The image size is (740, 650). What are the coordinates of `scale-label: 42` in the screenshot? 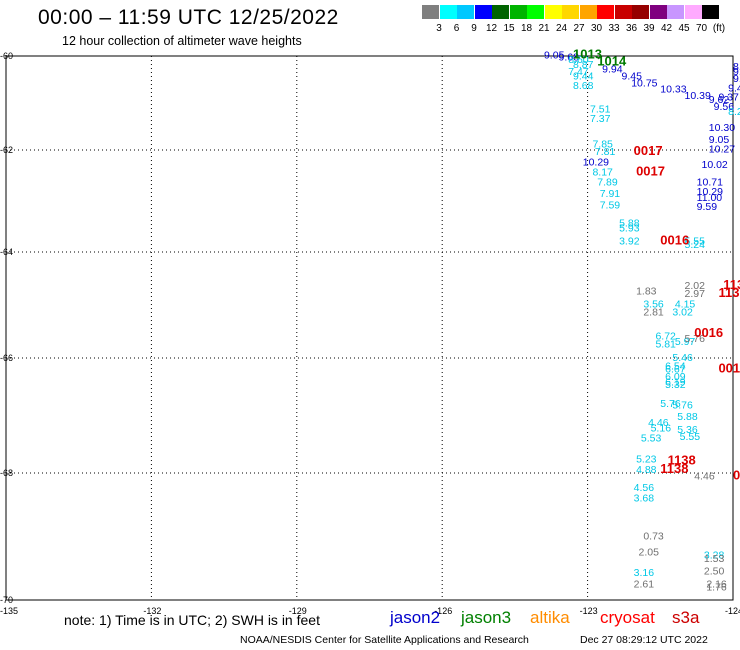 It's located at (666, 28).